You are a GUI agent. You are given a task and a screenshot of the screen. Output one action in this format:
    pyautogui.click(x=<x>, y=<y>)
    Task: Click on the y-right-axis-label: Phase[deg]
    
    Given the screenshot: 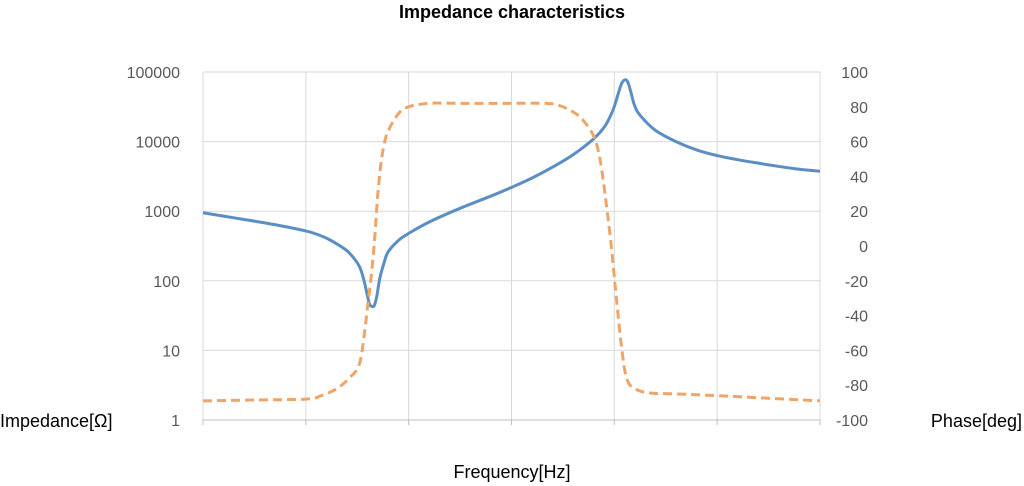 What is the action you would take?
    pyautogui.click(x=976, y=421)
    